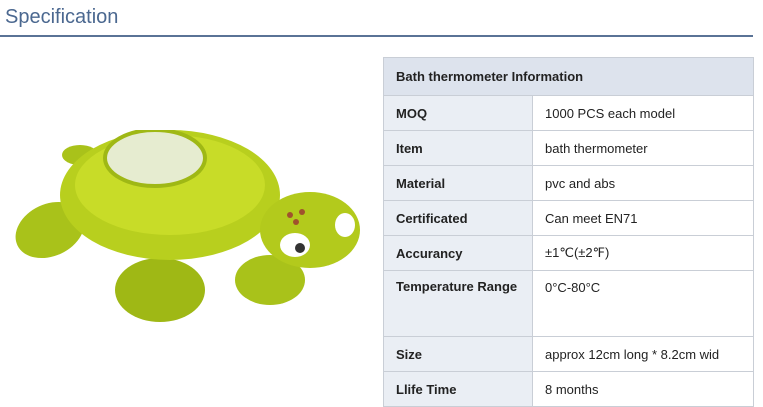 This screenshot has height=407, width=763. I want to click on table-row: Temperature Range 0°C-80°C, so click(568, 303).